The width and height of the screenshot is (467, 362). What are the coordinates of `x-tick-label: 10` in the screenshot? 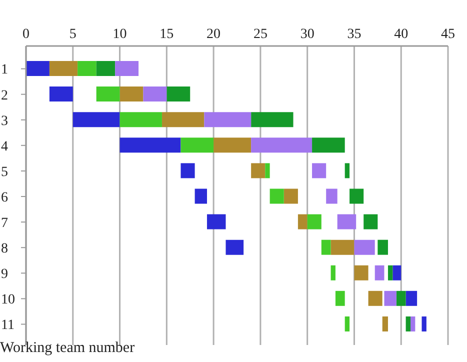 It's located at (119, 34).